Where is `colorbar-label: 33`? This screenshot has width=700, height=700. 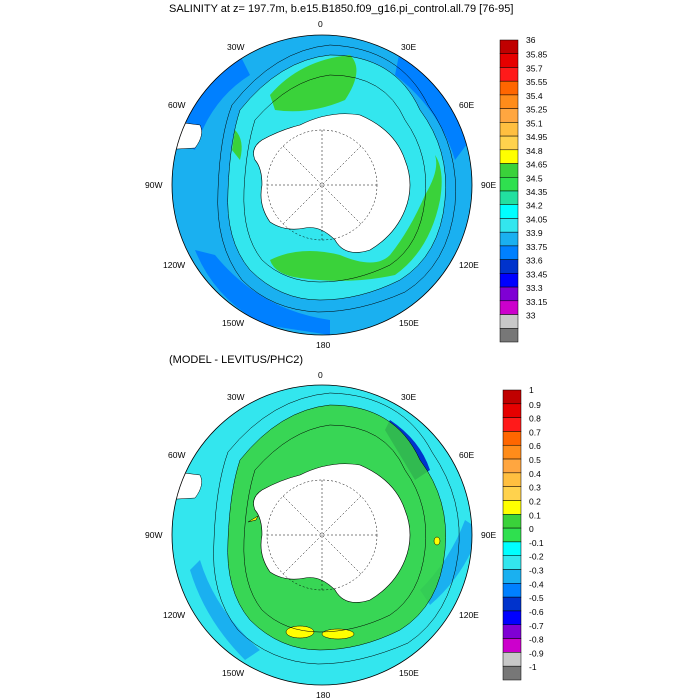 colorbar-label: 33 is located at coordinates (531, 316).